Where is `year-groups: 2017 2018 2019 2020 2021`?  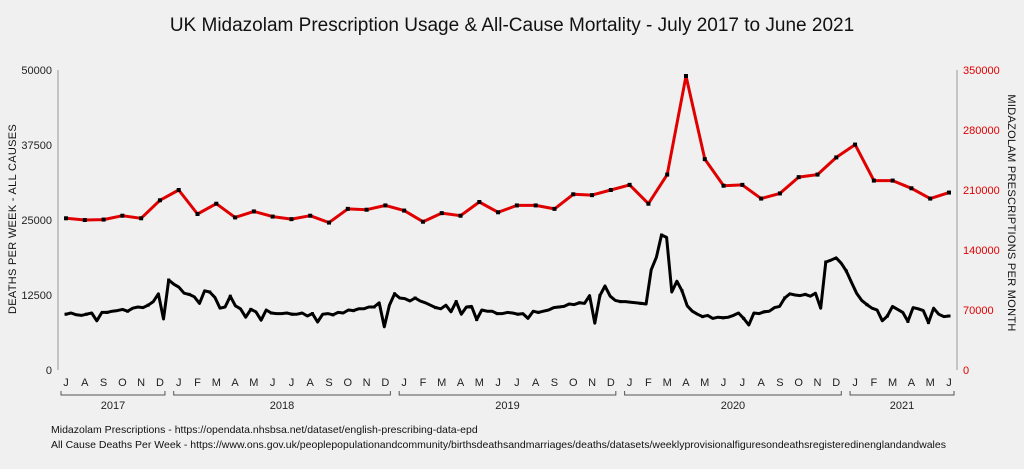 year-groups: 2017 2018 2019 2020 2021 is located at coordinates (507, 401).